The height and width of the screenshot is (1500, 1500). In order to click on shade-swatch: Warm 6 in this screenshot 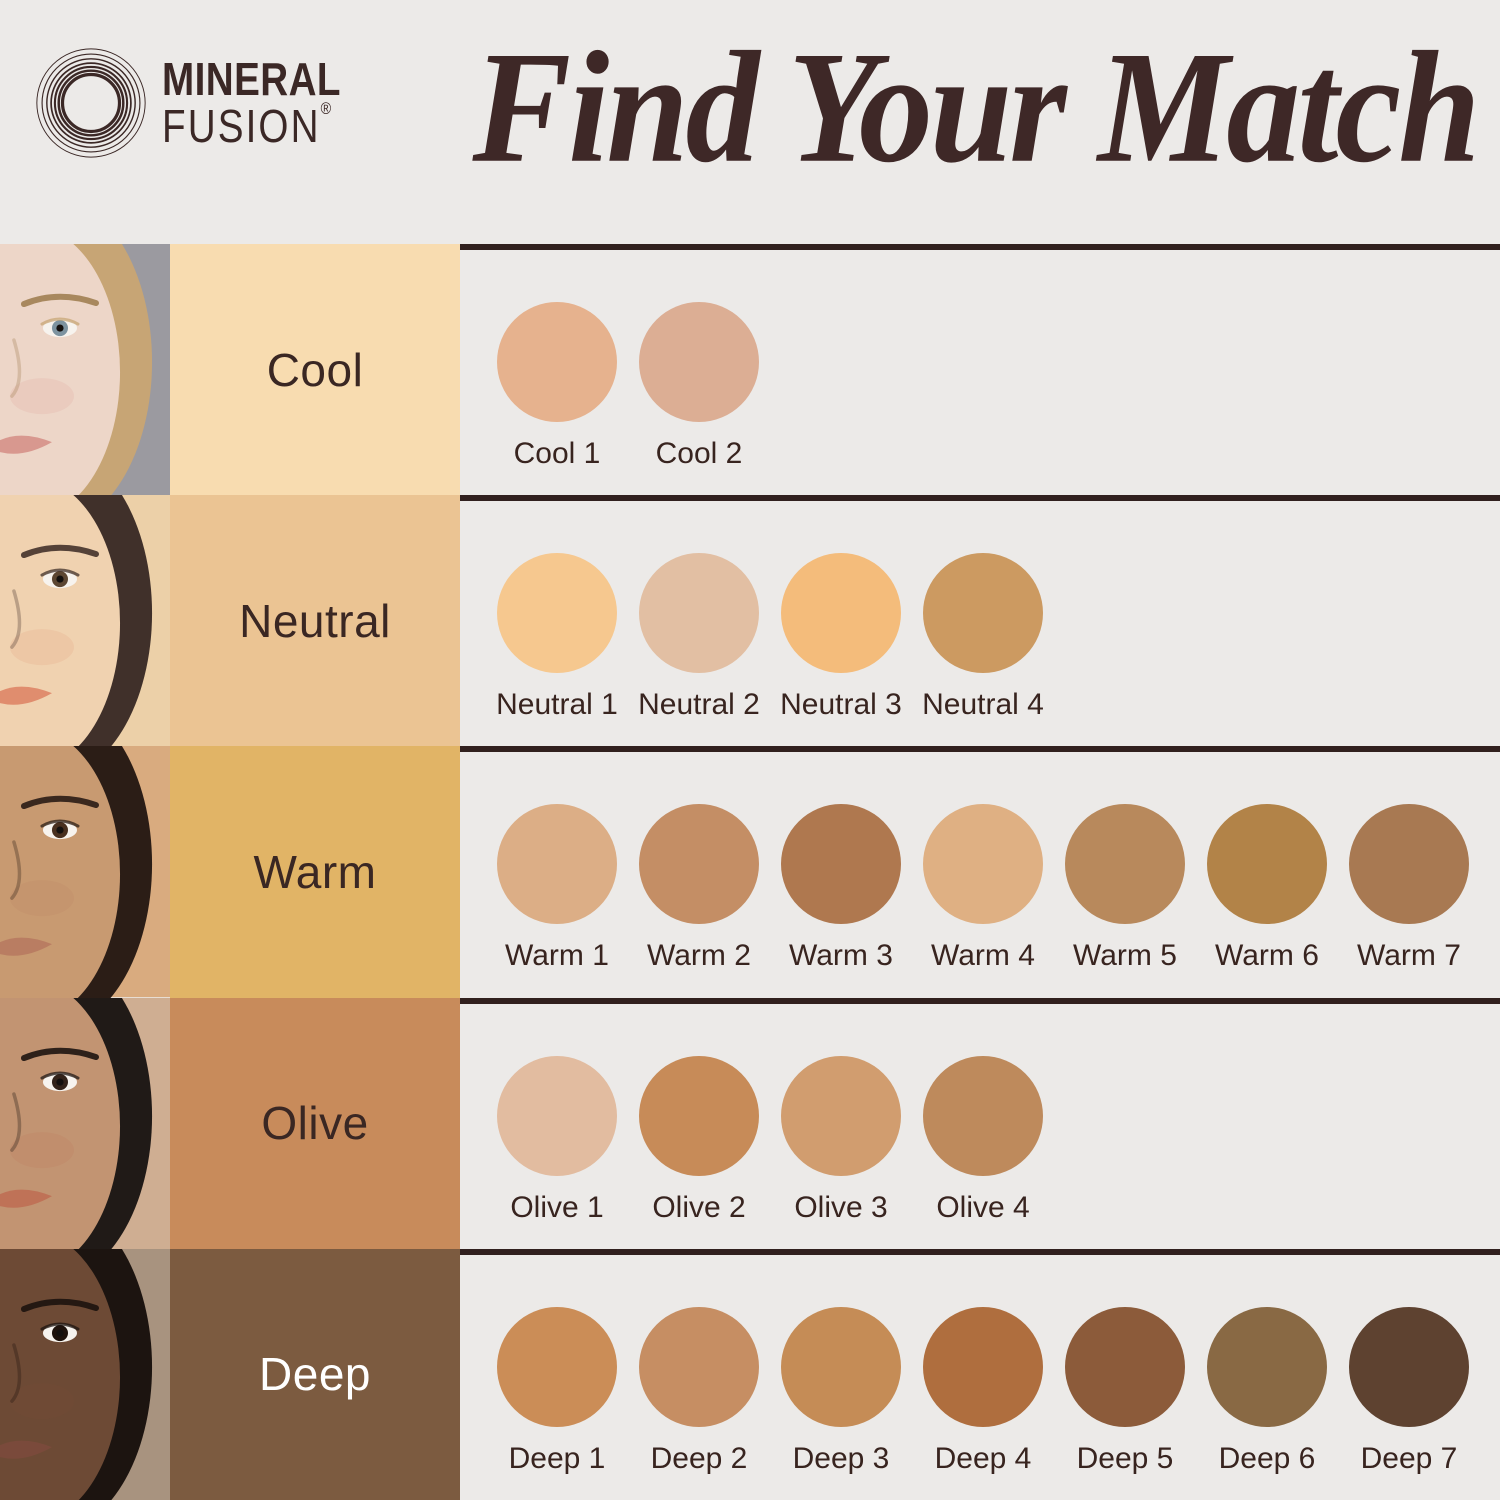, I will do `click(1267, 862)`.